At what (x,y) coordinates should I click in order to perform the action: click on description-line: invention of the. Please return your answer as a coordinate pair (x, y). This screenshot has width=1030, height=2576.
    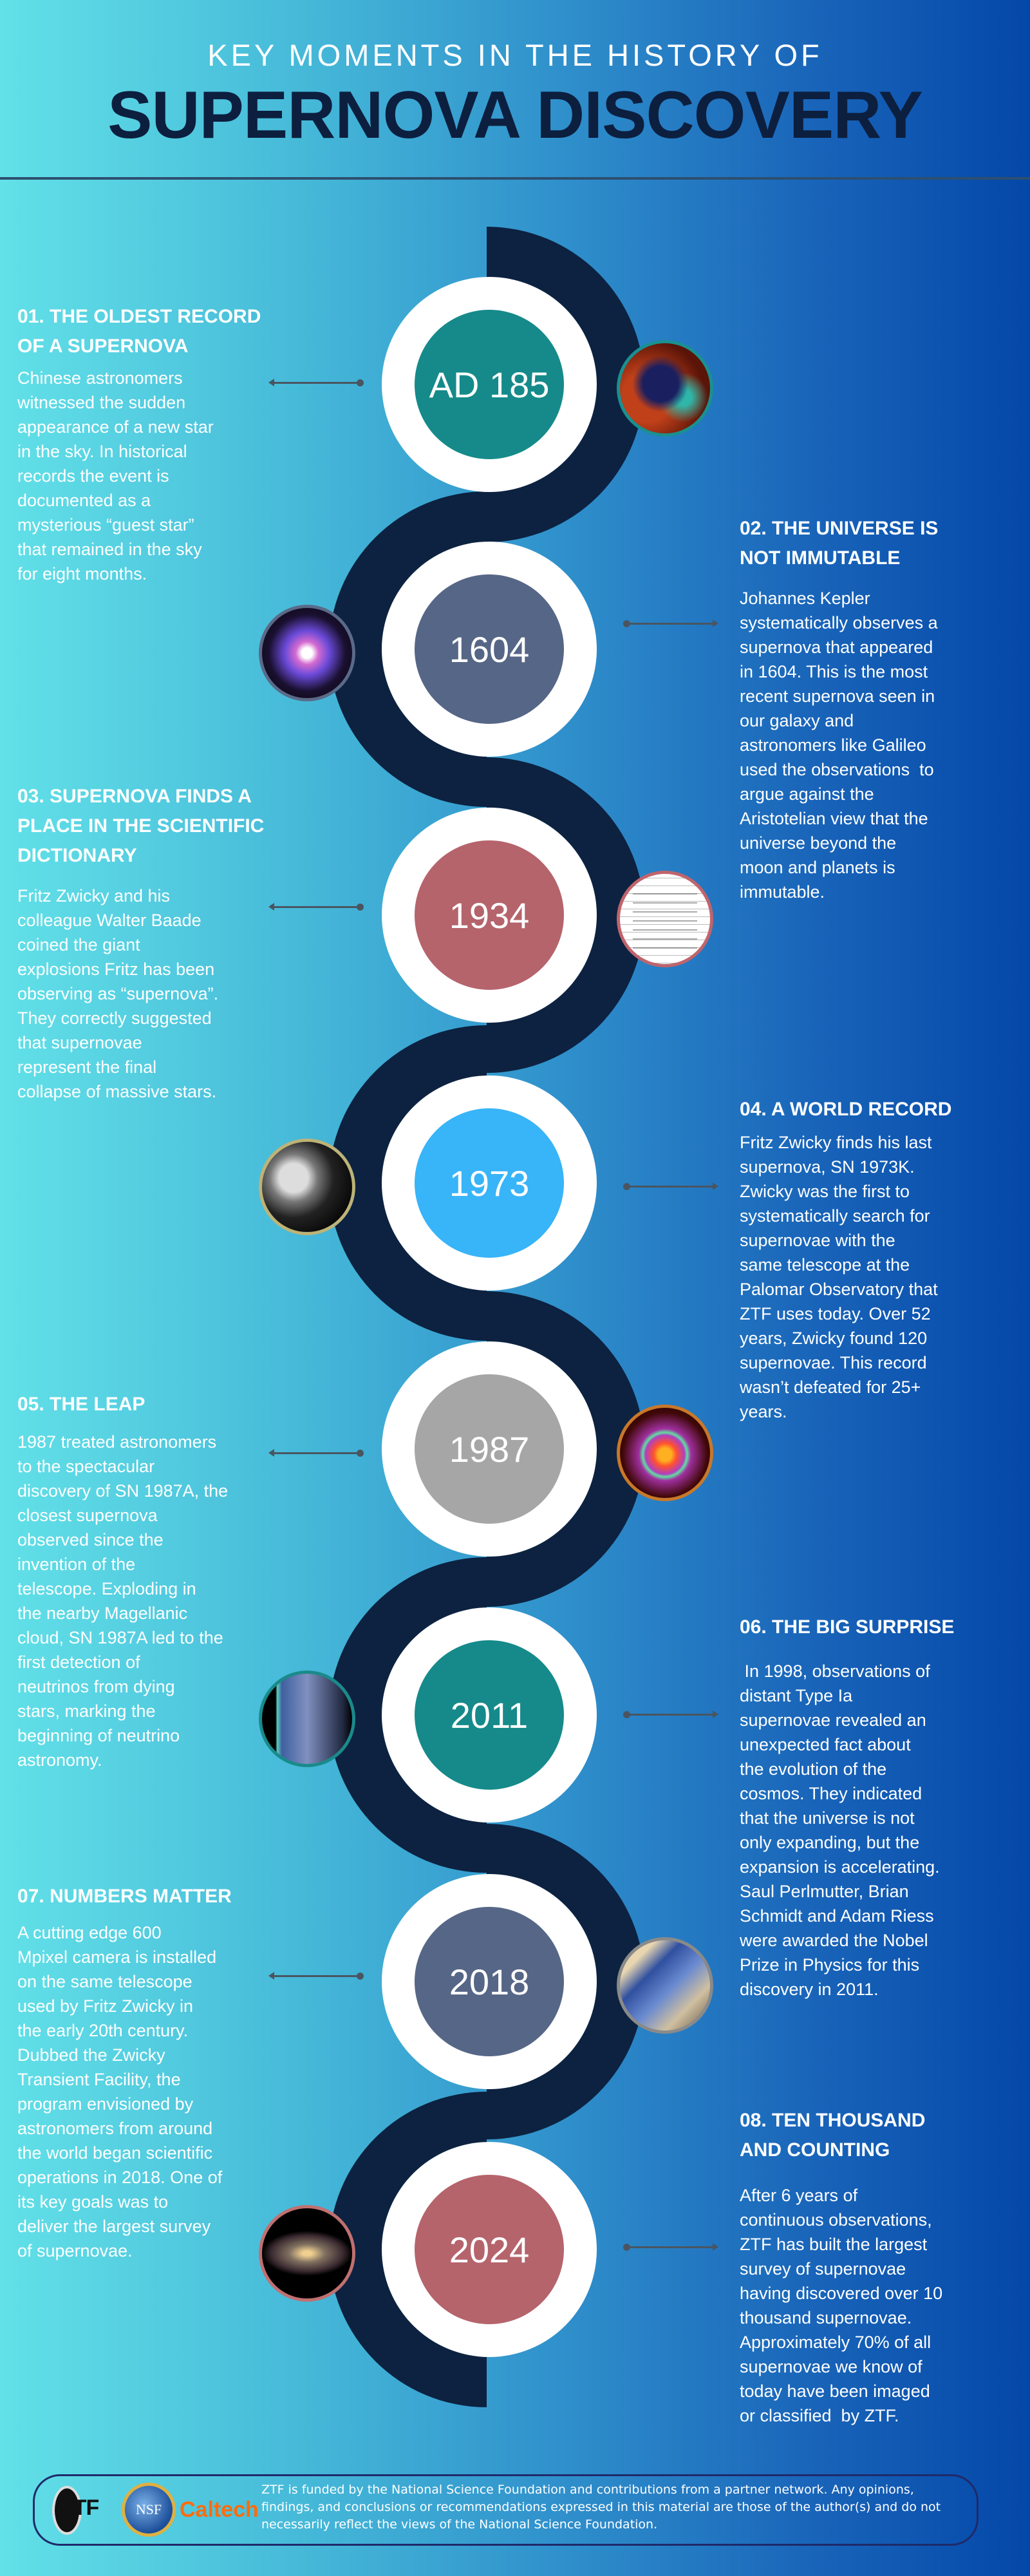
    Looking at the image, I should click on (76, 1564).